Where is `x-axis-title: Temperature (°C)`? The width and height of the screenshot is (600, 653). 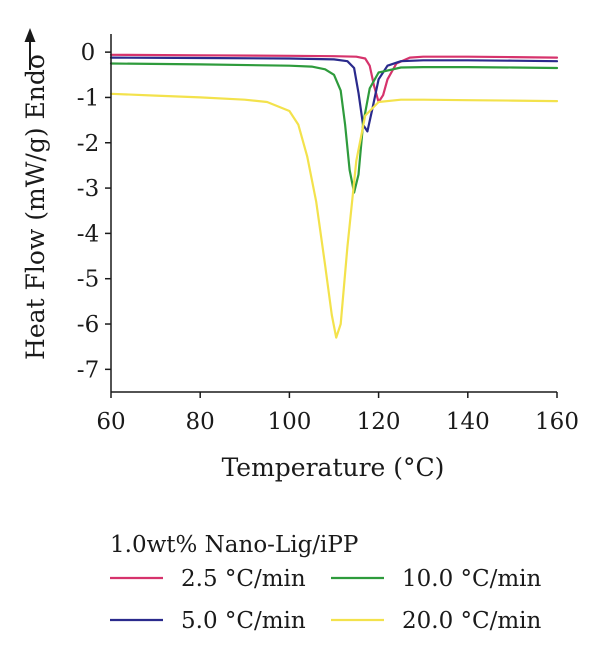 x-axis-title: Temperature (°C) is located at coordinates (333, 467).